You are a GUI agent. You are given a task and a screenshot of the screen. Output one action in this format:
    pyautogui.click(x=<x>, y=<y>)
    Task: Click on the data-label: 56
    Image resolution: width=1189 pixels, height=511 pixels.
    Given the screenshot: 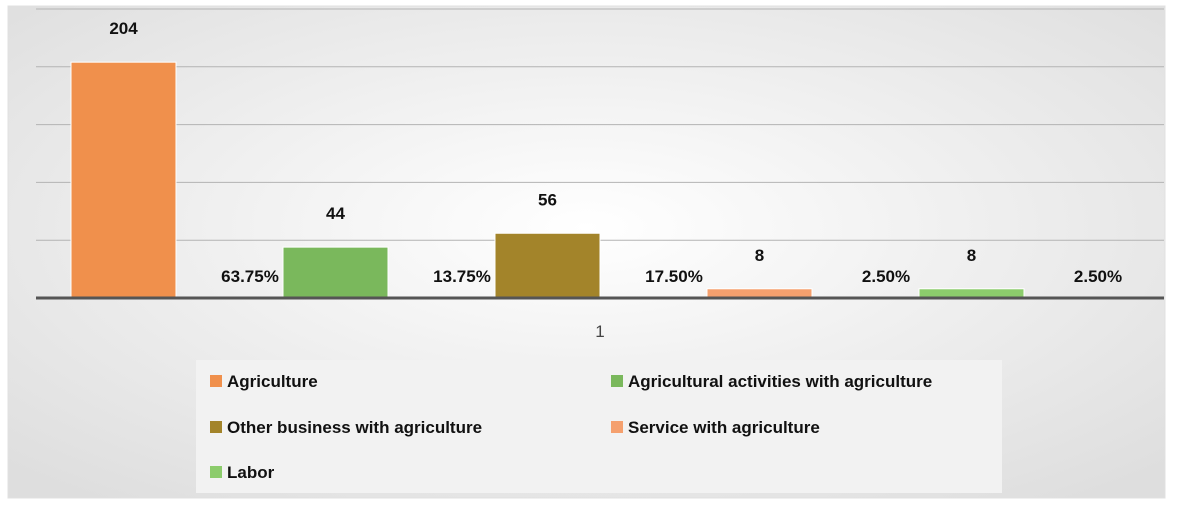 What is the action you would take?
    pyautogui.click(x=547, y=199)
    